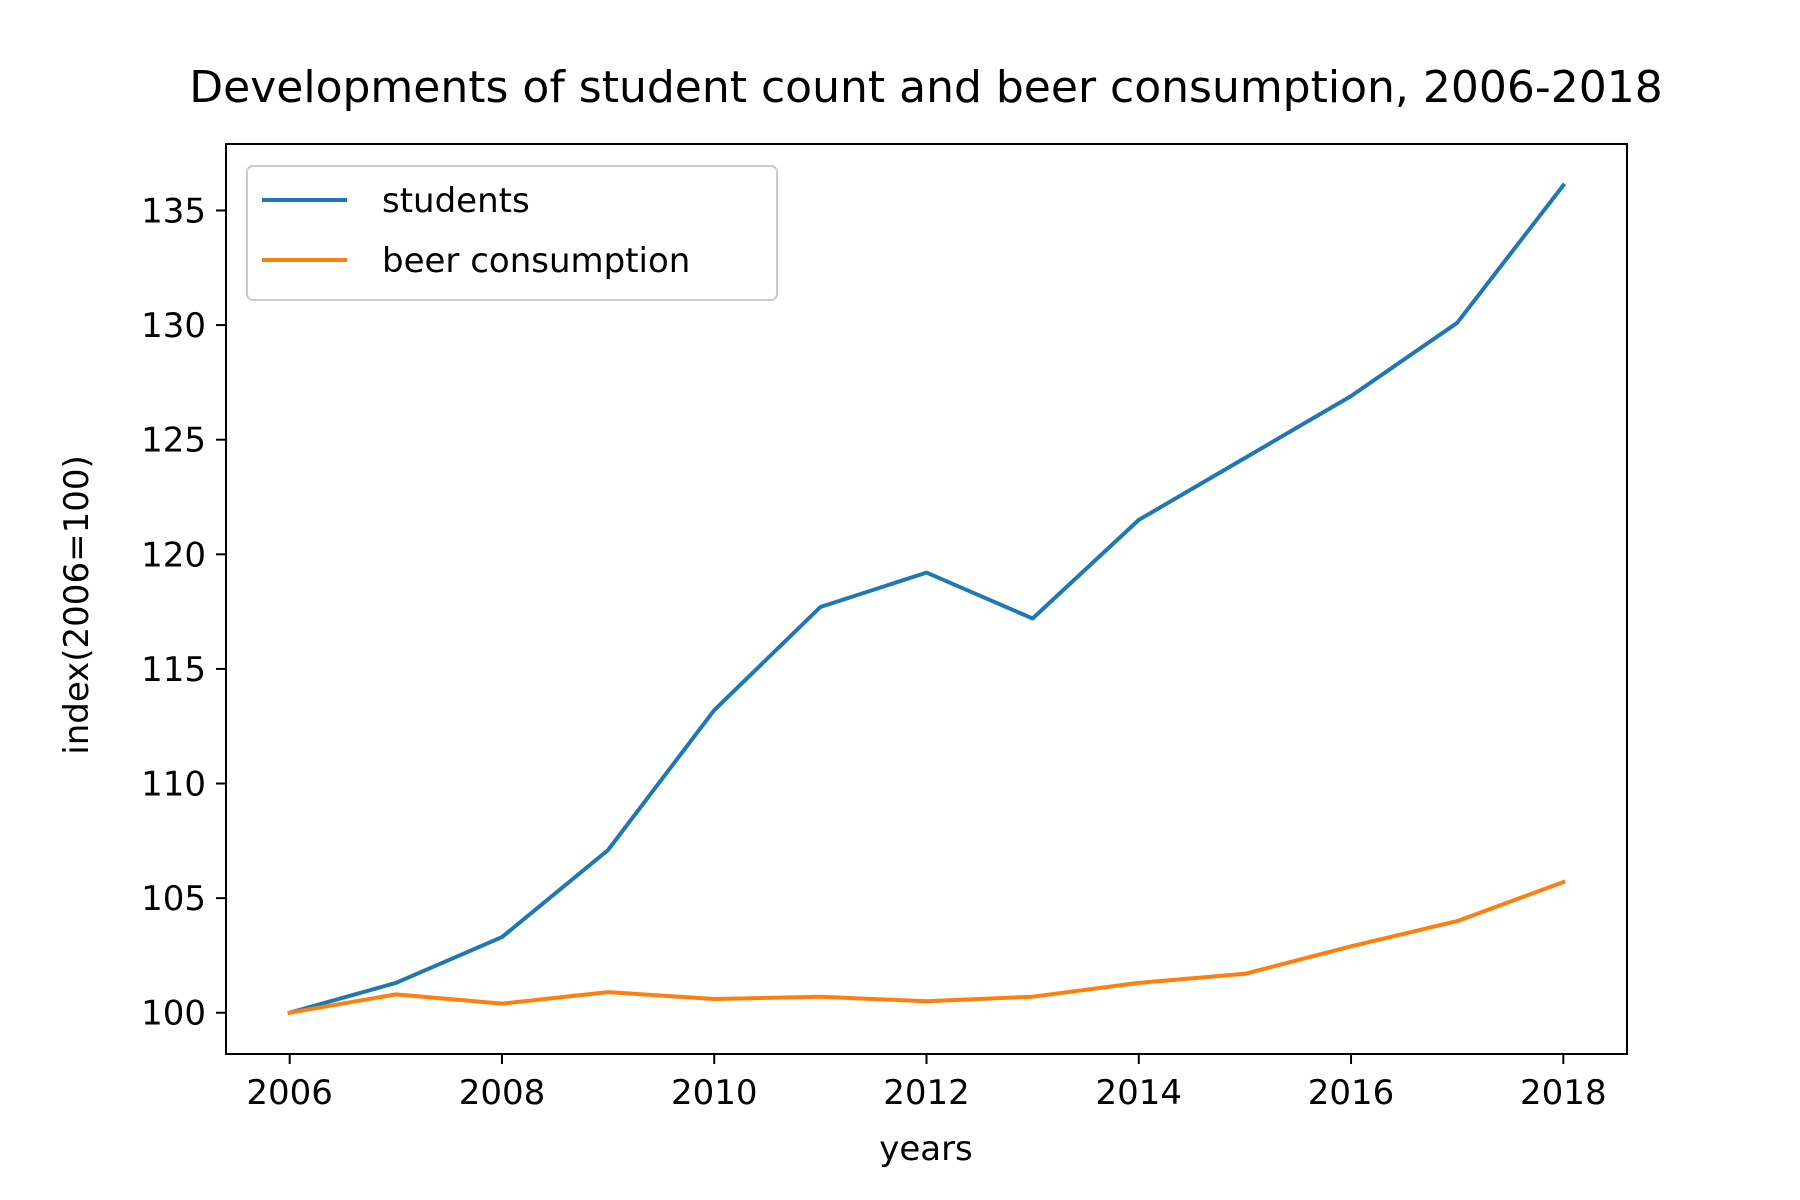 This screenshot has height=1200, width=1800. I want to click on legend: students beer consumption, so click(512, 233).